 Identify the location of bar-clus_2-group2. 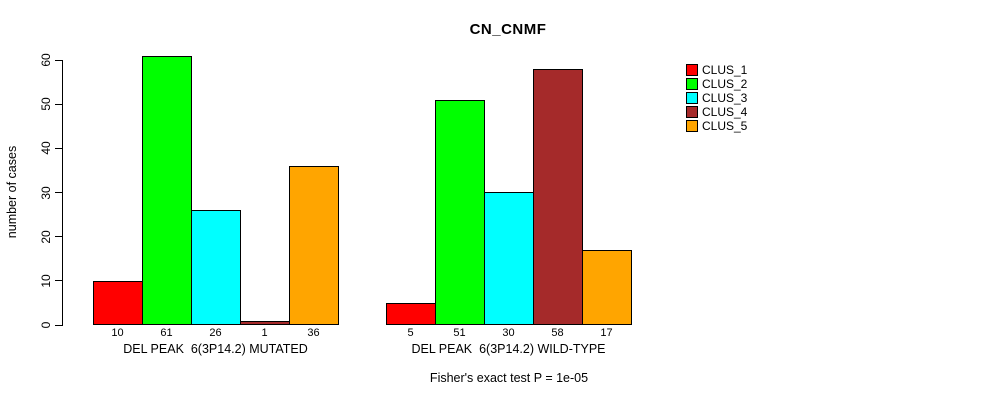
(460, 212).